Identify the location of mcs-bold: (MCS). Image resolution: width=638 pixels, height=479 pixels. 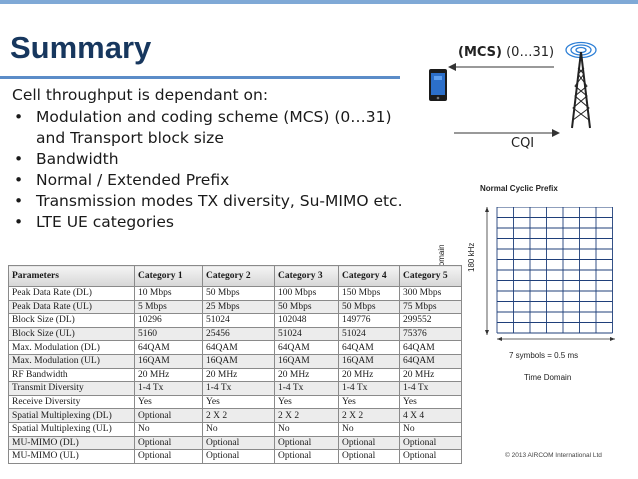
(480, 52).